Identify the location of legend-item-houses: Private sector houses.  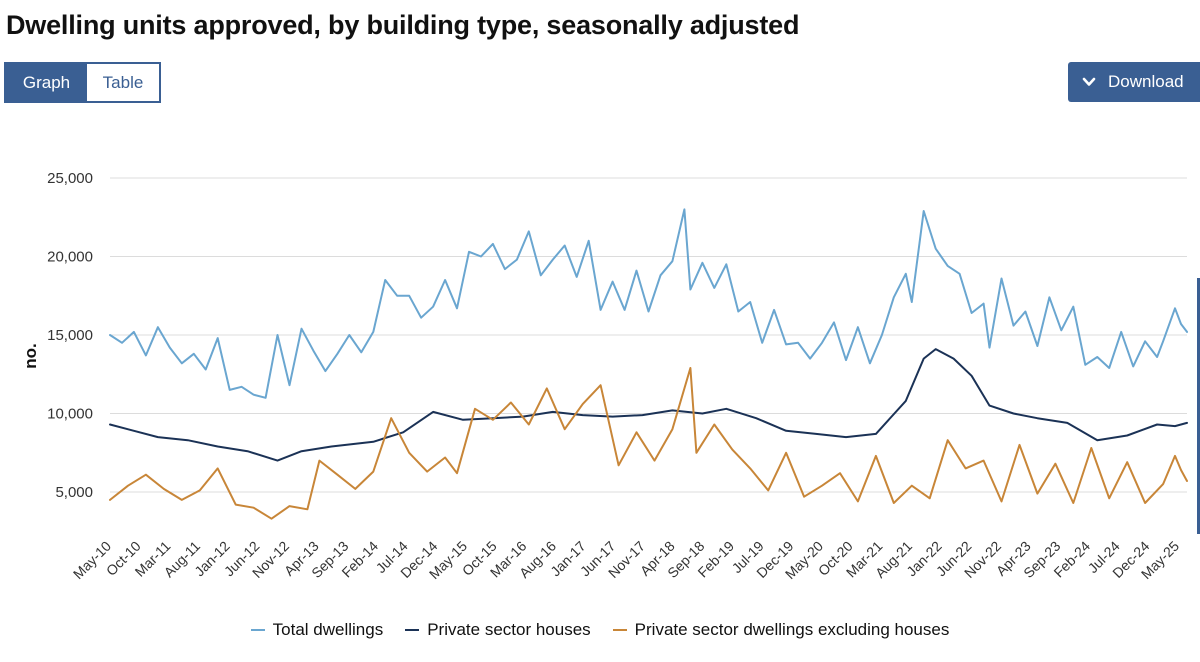
(498, 630).